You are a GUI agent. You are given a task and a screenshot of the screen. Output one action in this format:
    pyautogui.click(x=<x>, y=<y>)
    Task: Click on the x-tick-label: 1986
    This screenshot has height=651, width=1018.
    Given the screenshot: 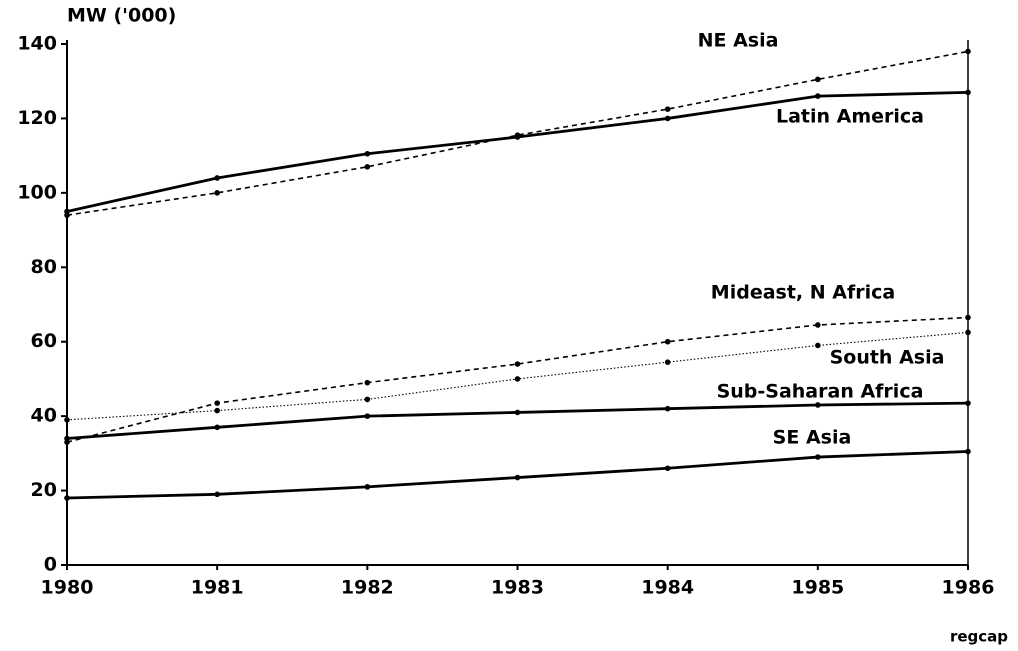 What is the action you would take?
    pyautogui.click(x=968, y=588)
    